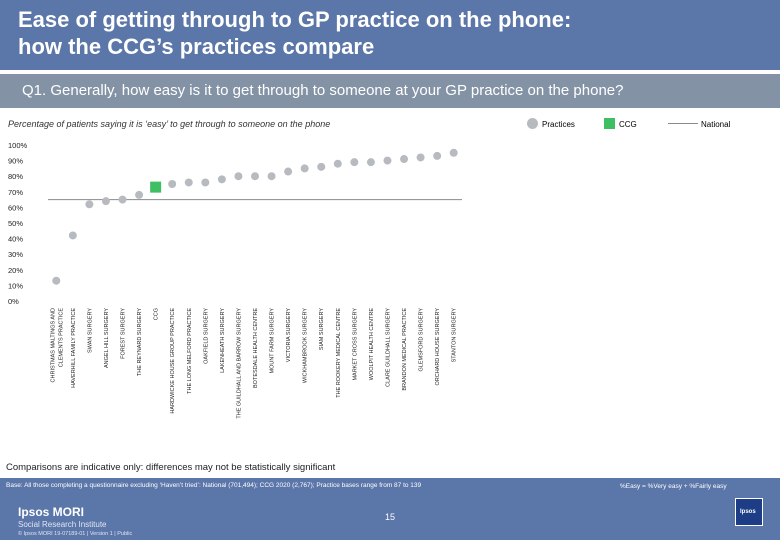  Describe the element at coordinates (140, 342) in the screenshot. I see `x-category-label: THE REYNARD SURGERY` at that location.